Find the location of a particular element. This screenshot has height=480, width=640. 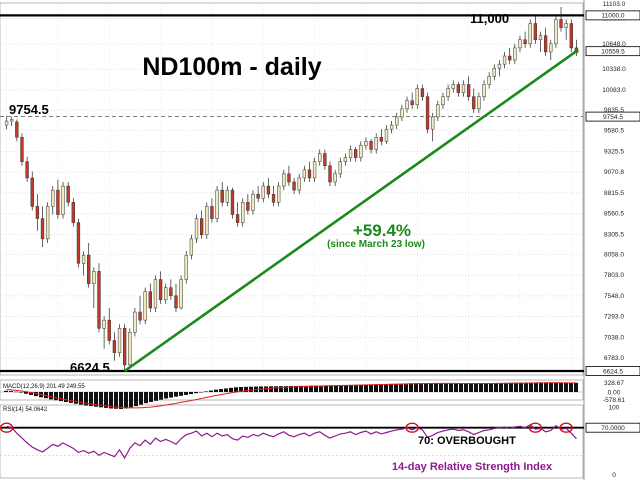

last-price-label: 10559.5 is located at coordinates (613, 51).